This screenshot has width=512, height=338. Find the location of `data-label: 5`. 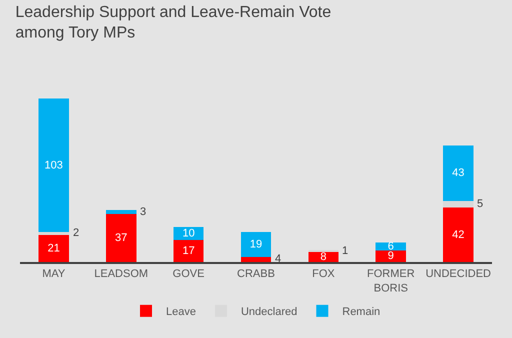

data-label: 5 is located at coordinates (480, 204).